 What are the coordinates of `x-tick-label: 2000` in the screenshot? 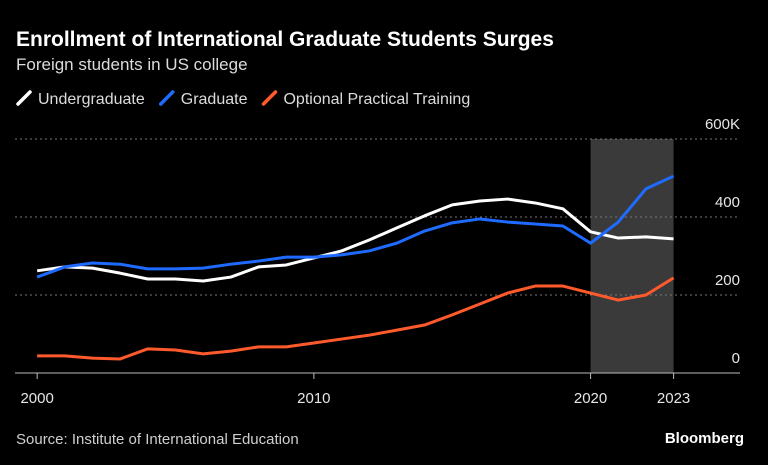 It's located at (36, 398).